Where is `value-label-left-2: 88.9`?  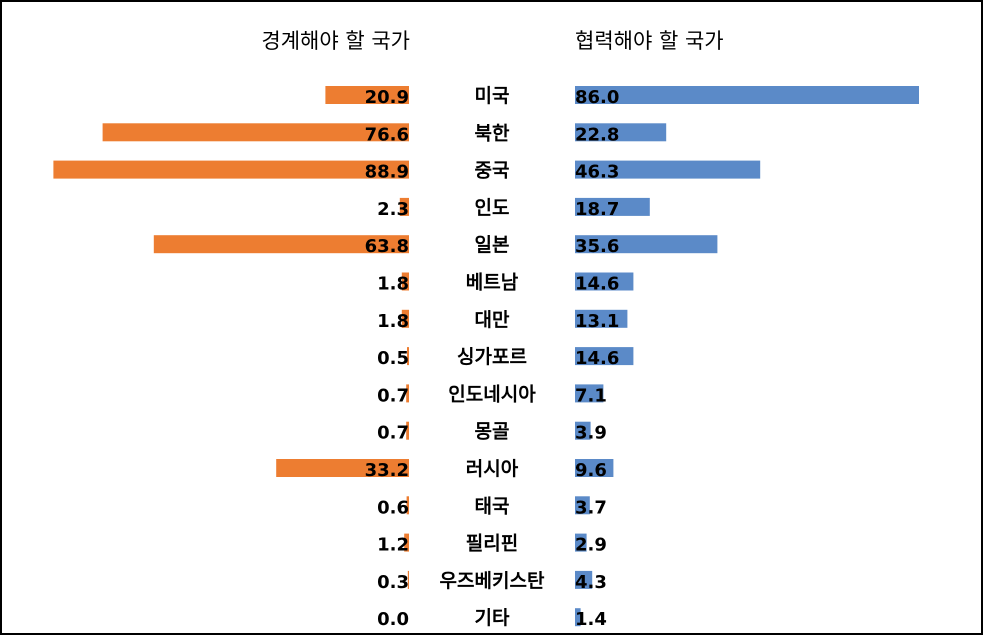 value-label-left-2: 88.9 is located at coordinates (387, 172).